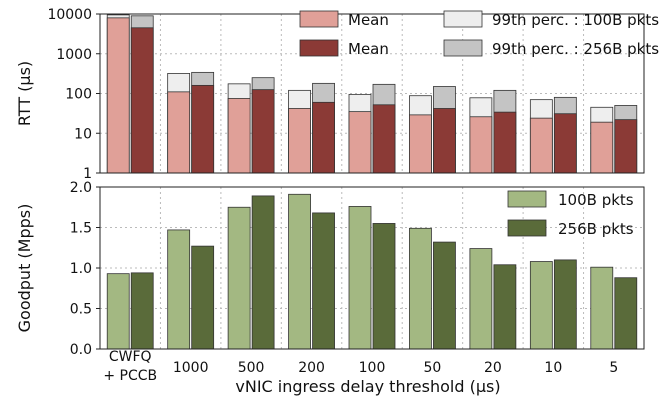  What do you see at coordinates (367, 386) in the screenshot?
I see `x-axis-label: vNIC ingress delay threshold (μs)` at bounding box center [367, 386].